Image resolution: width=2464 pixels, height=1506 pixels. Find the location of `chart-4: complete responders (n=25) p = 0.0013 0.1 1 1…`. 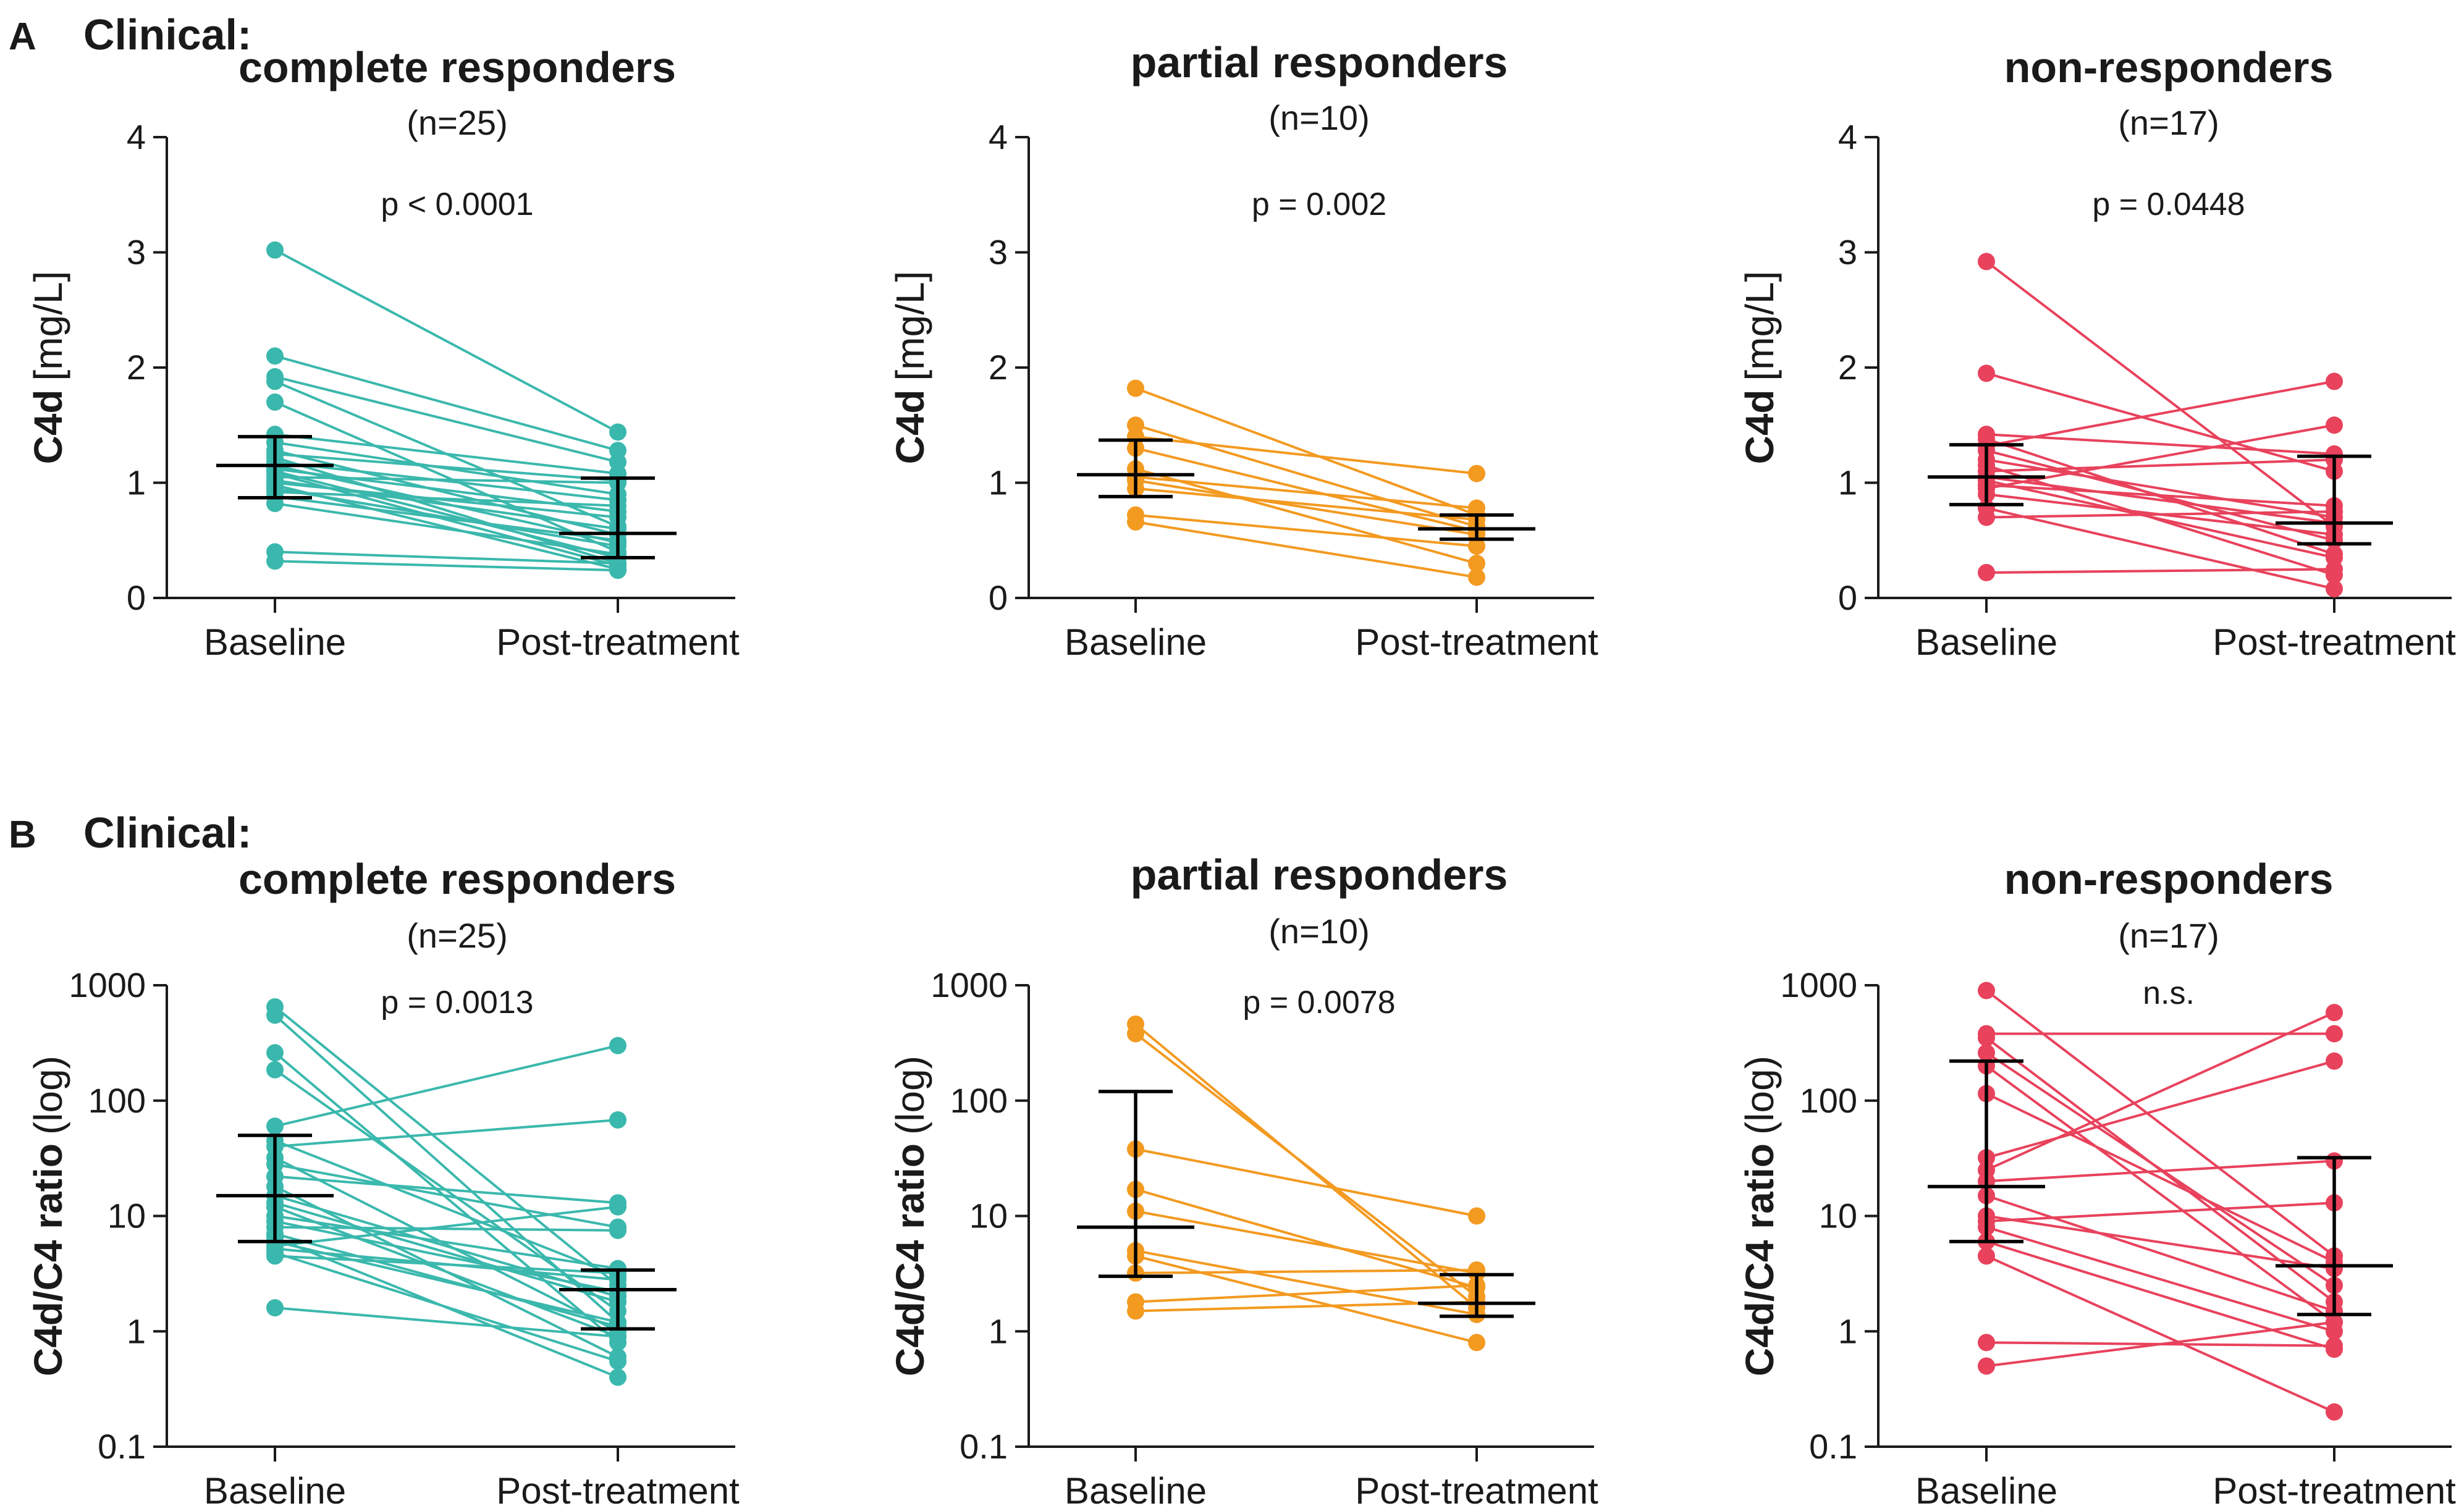

chart-4: complete responders (n=25) p = 0.0013 0.1 1 1… is located at coordinates (383, 1180).